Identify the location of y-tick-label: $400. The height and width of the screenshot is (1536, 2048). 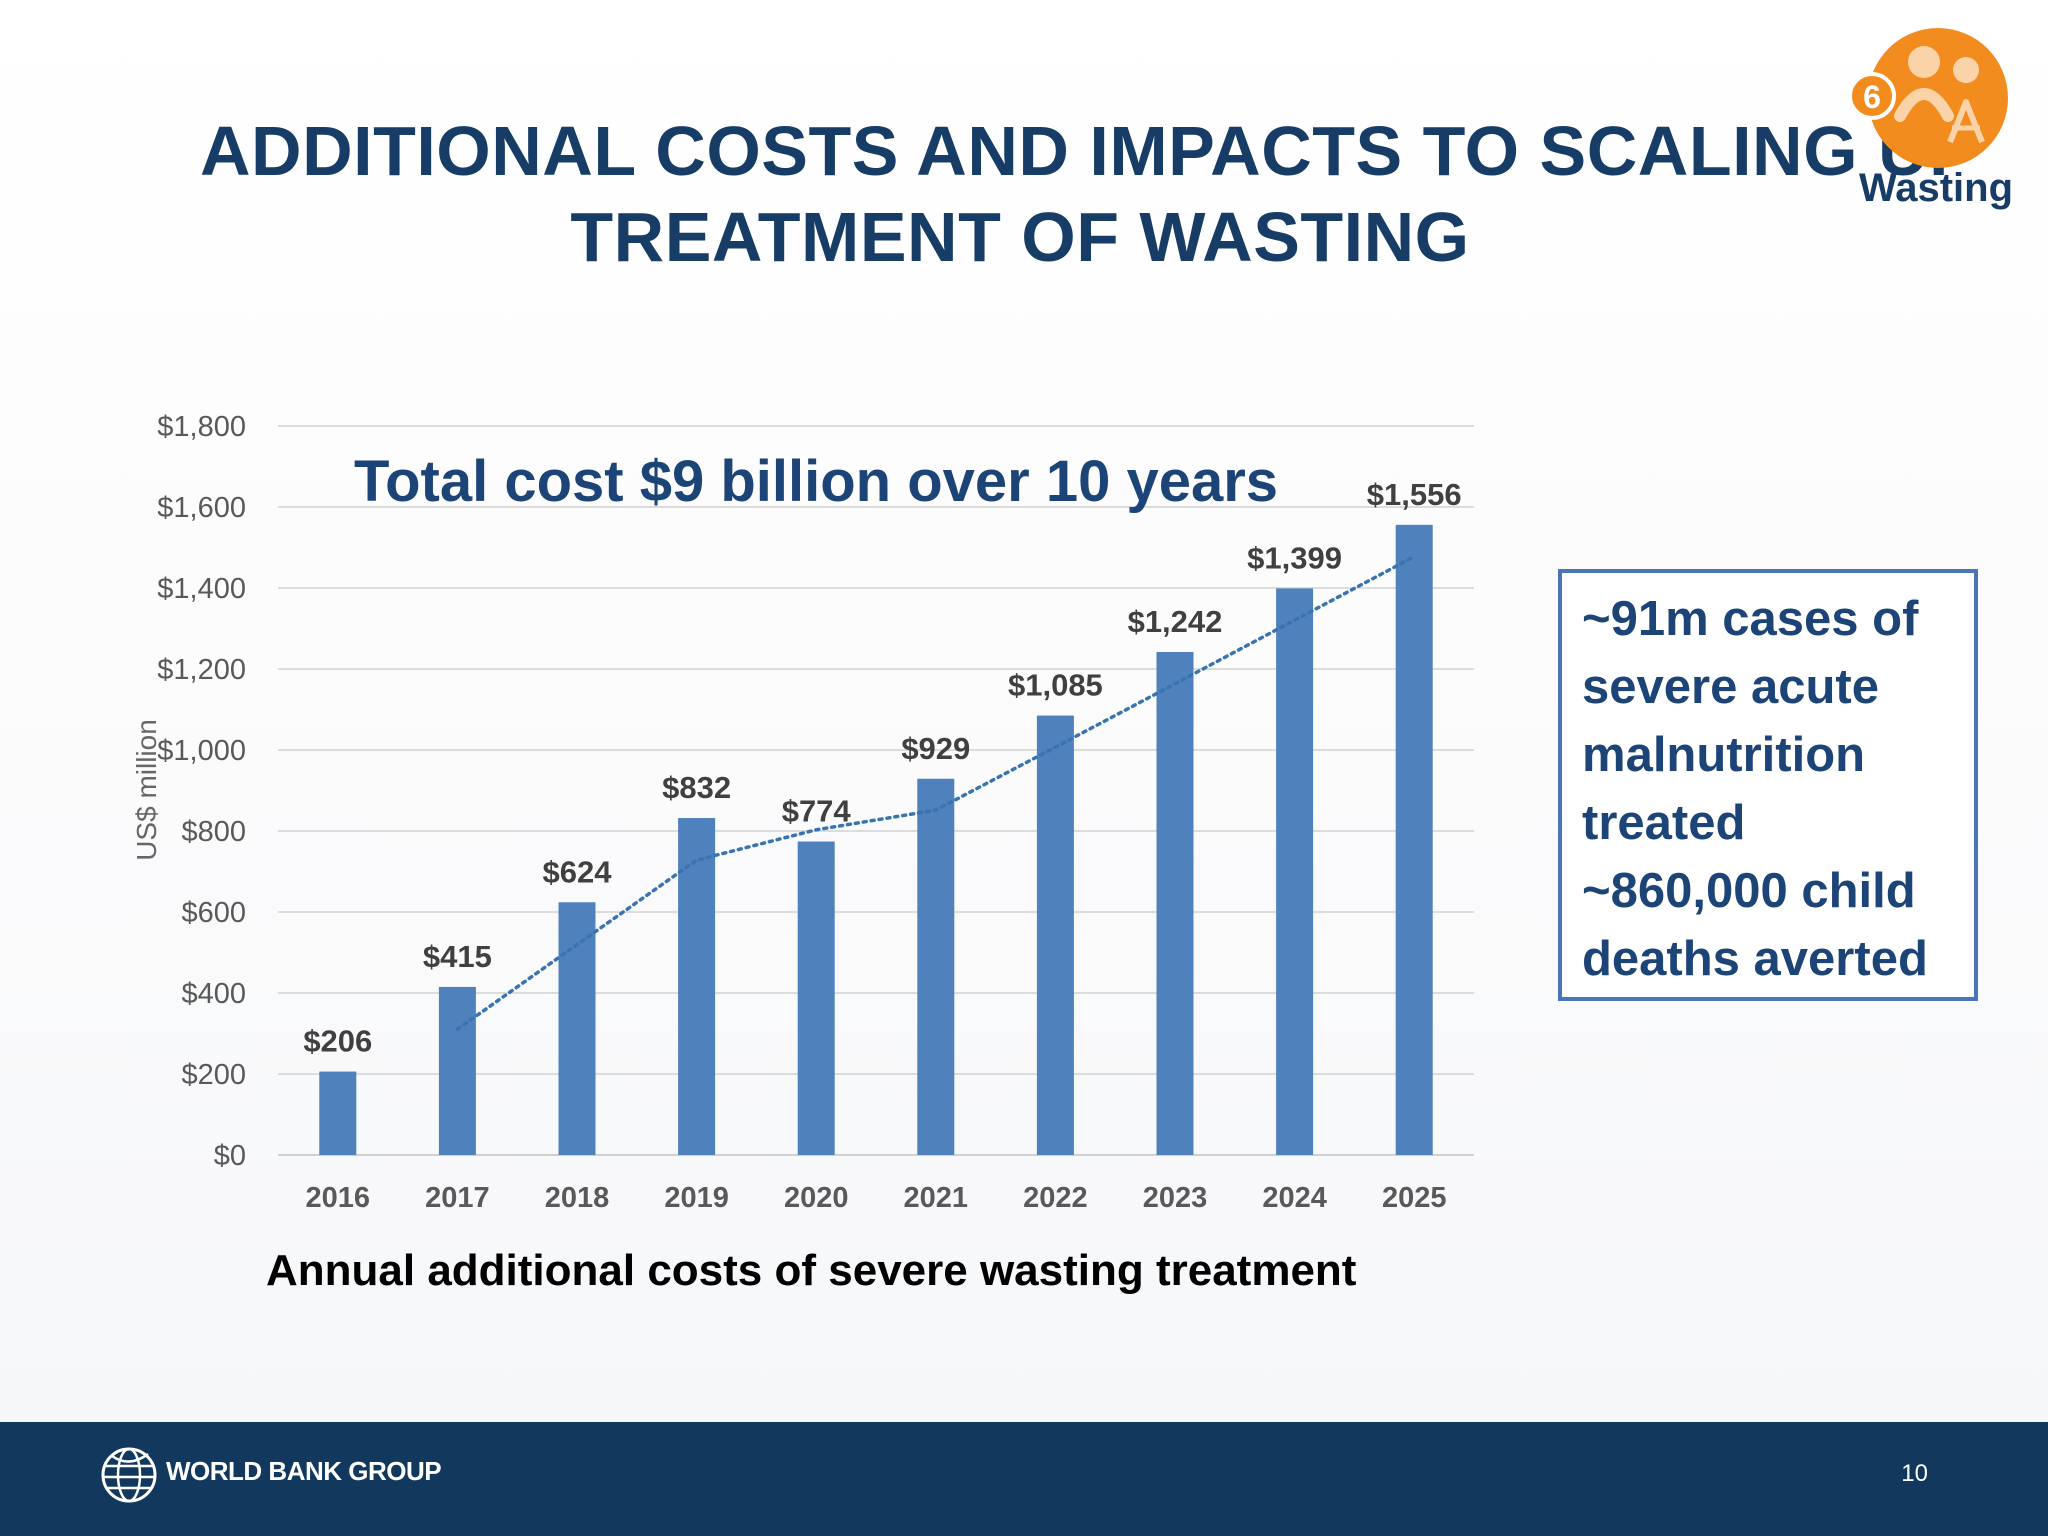
(213, 994).